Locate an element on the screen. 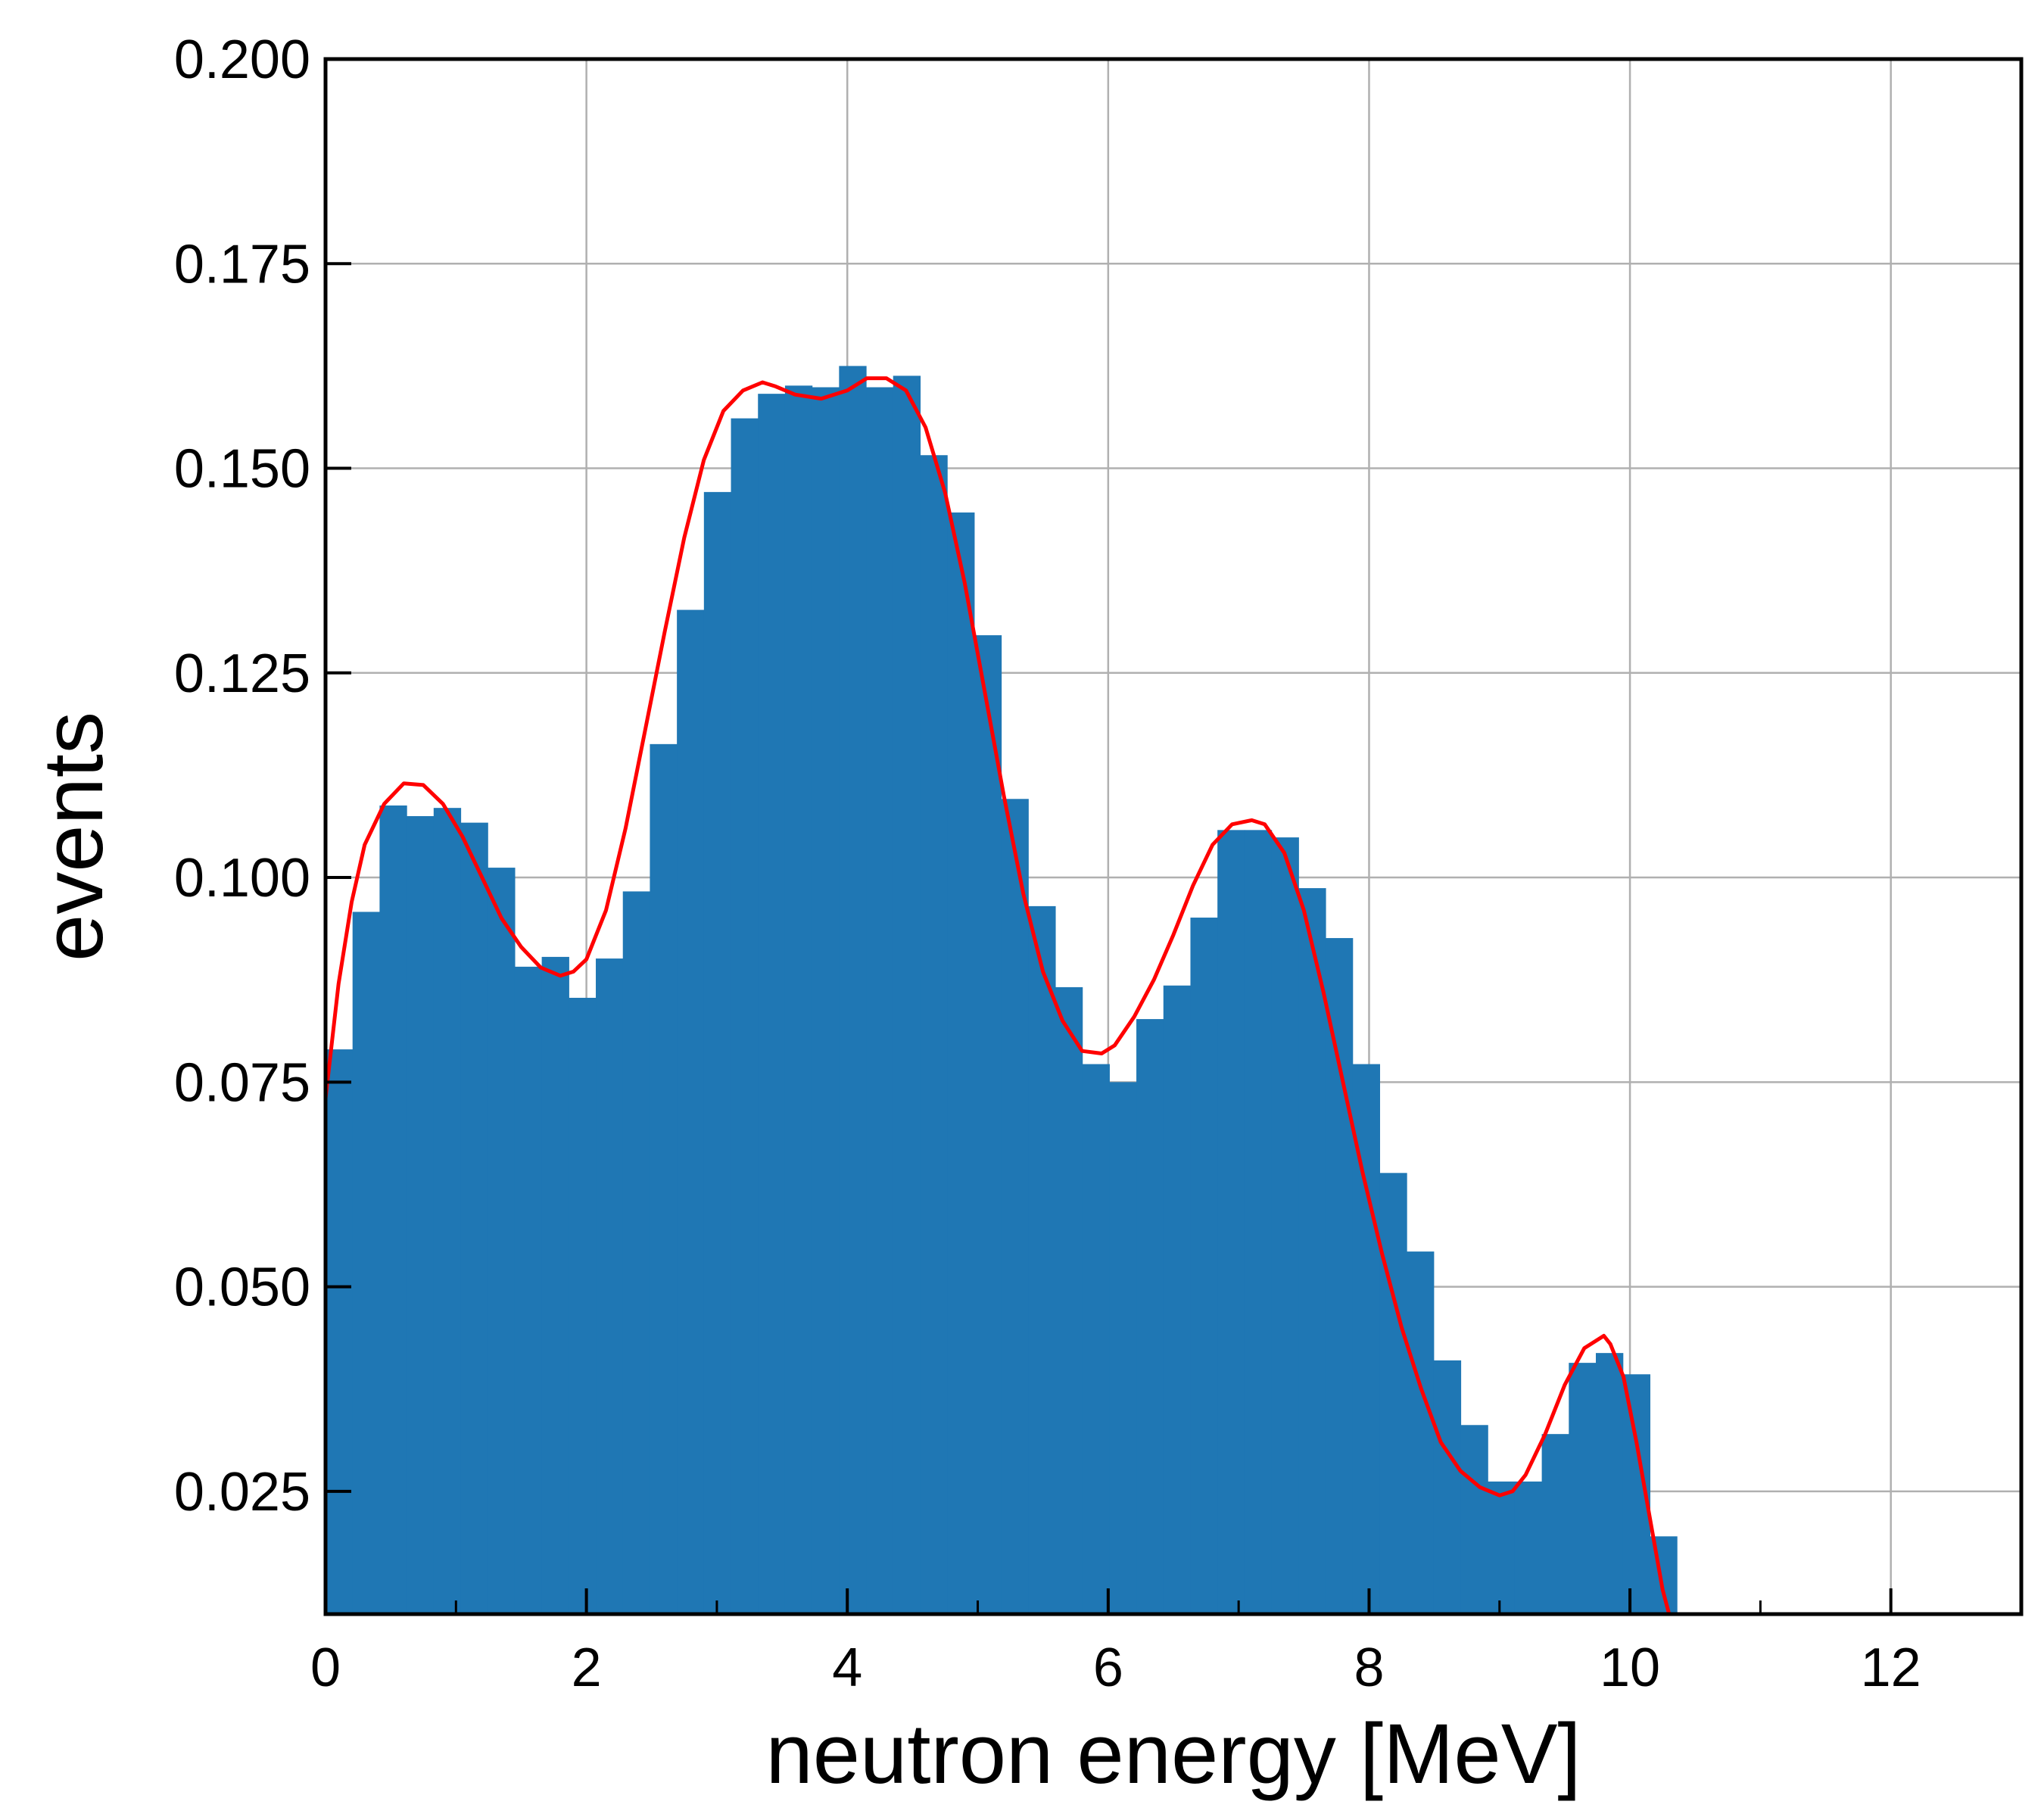 This screenshot has height=1817, width=2044. x-tick-label: 8 is located at coordinates (1369, 1668).